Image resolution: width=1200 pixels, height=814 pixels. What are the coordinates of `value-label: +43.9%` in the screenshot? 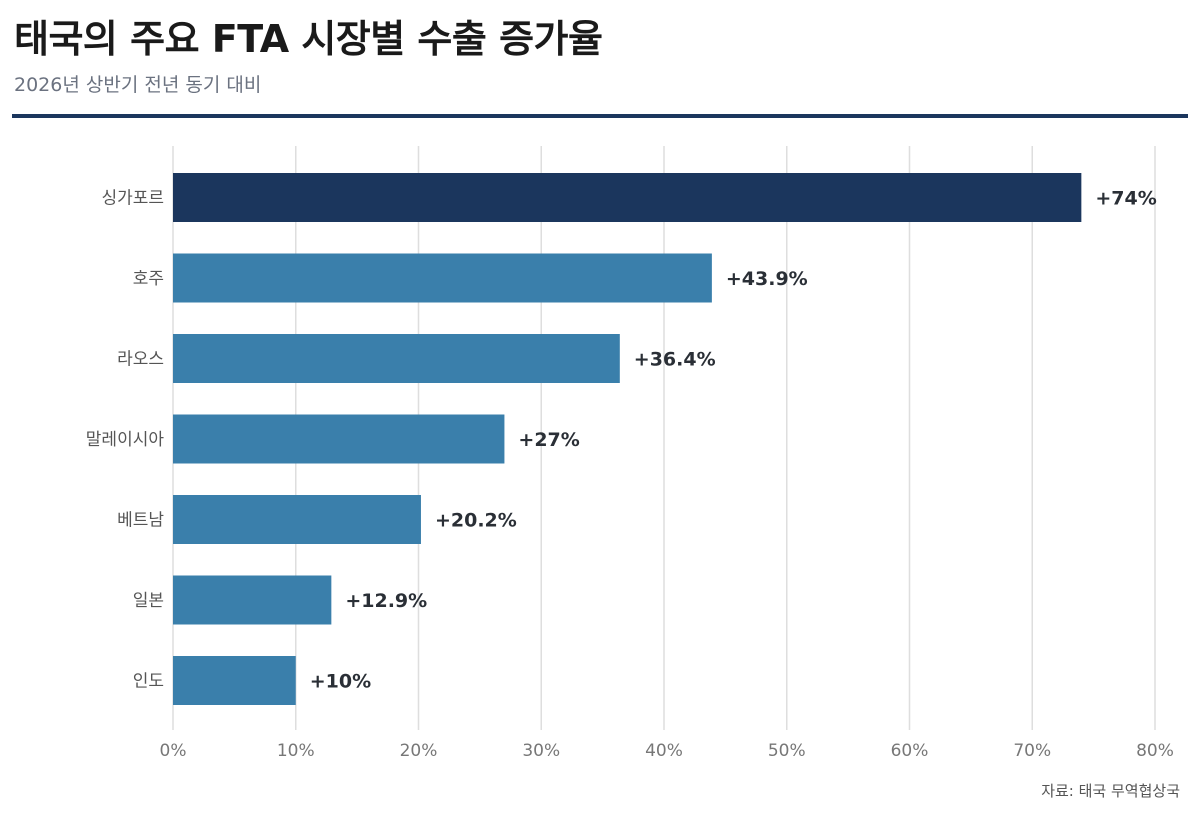 It's located at (767, 279).